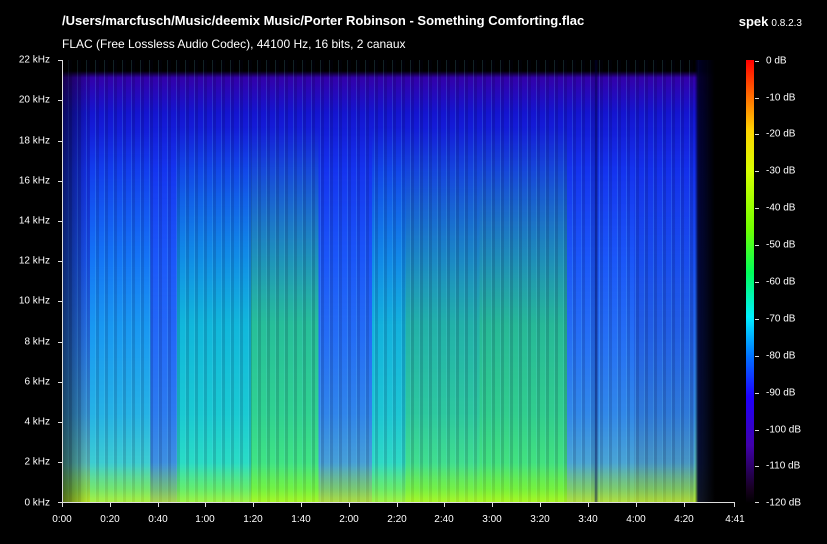  I want to click on db-color-scale, so click(750, 281).